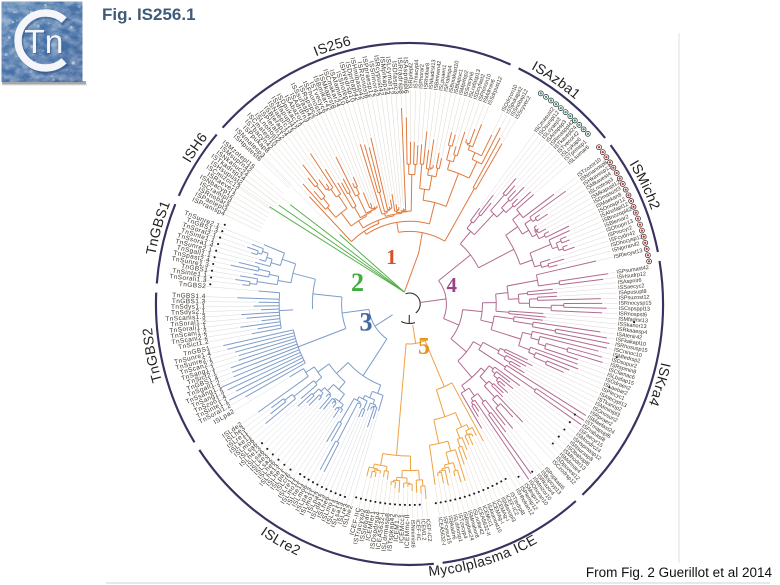 The width and height of the screenshot is (780, 585). I want to click on svg-text: ISFkakapl10, so click(630, 342).